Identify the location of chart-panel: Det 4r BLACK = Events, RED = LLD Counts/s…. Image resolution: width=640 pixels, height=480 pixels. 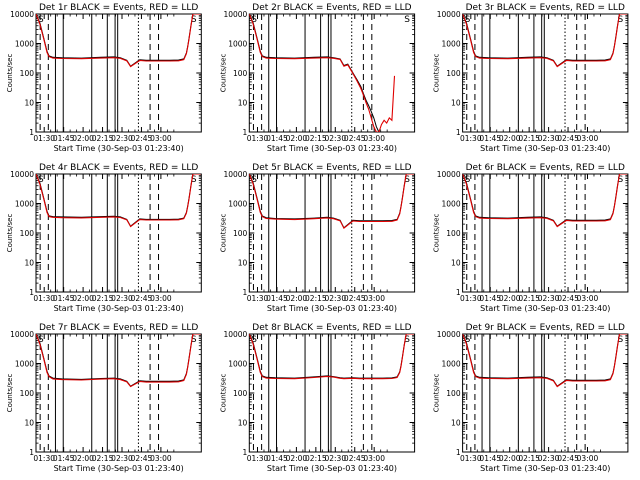
(104, 238).